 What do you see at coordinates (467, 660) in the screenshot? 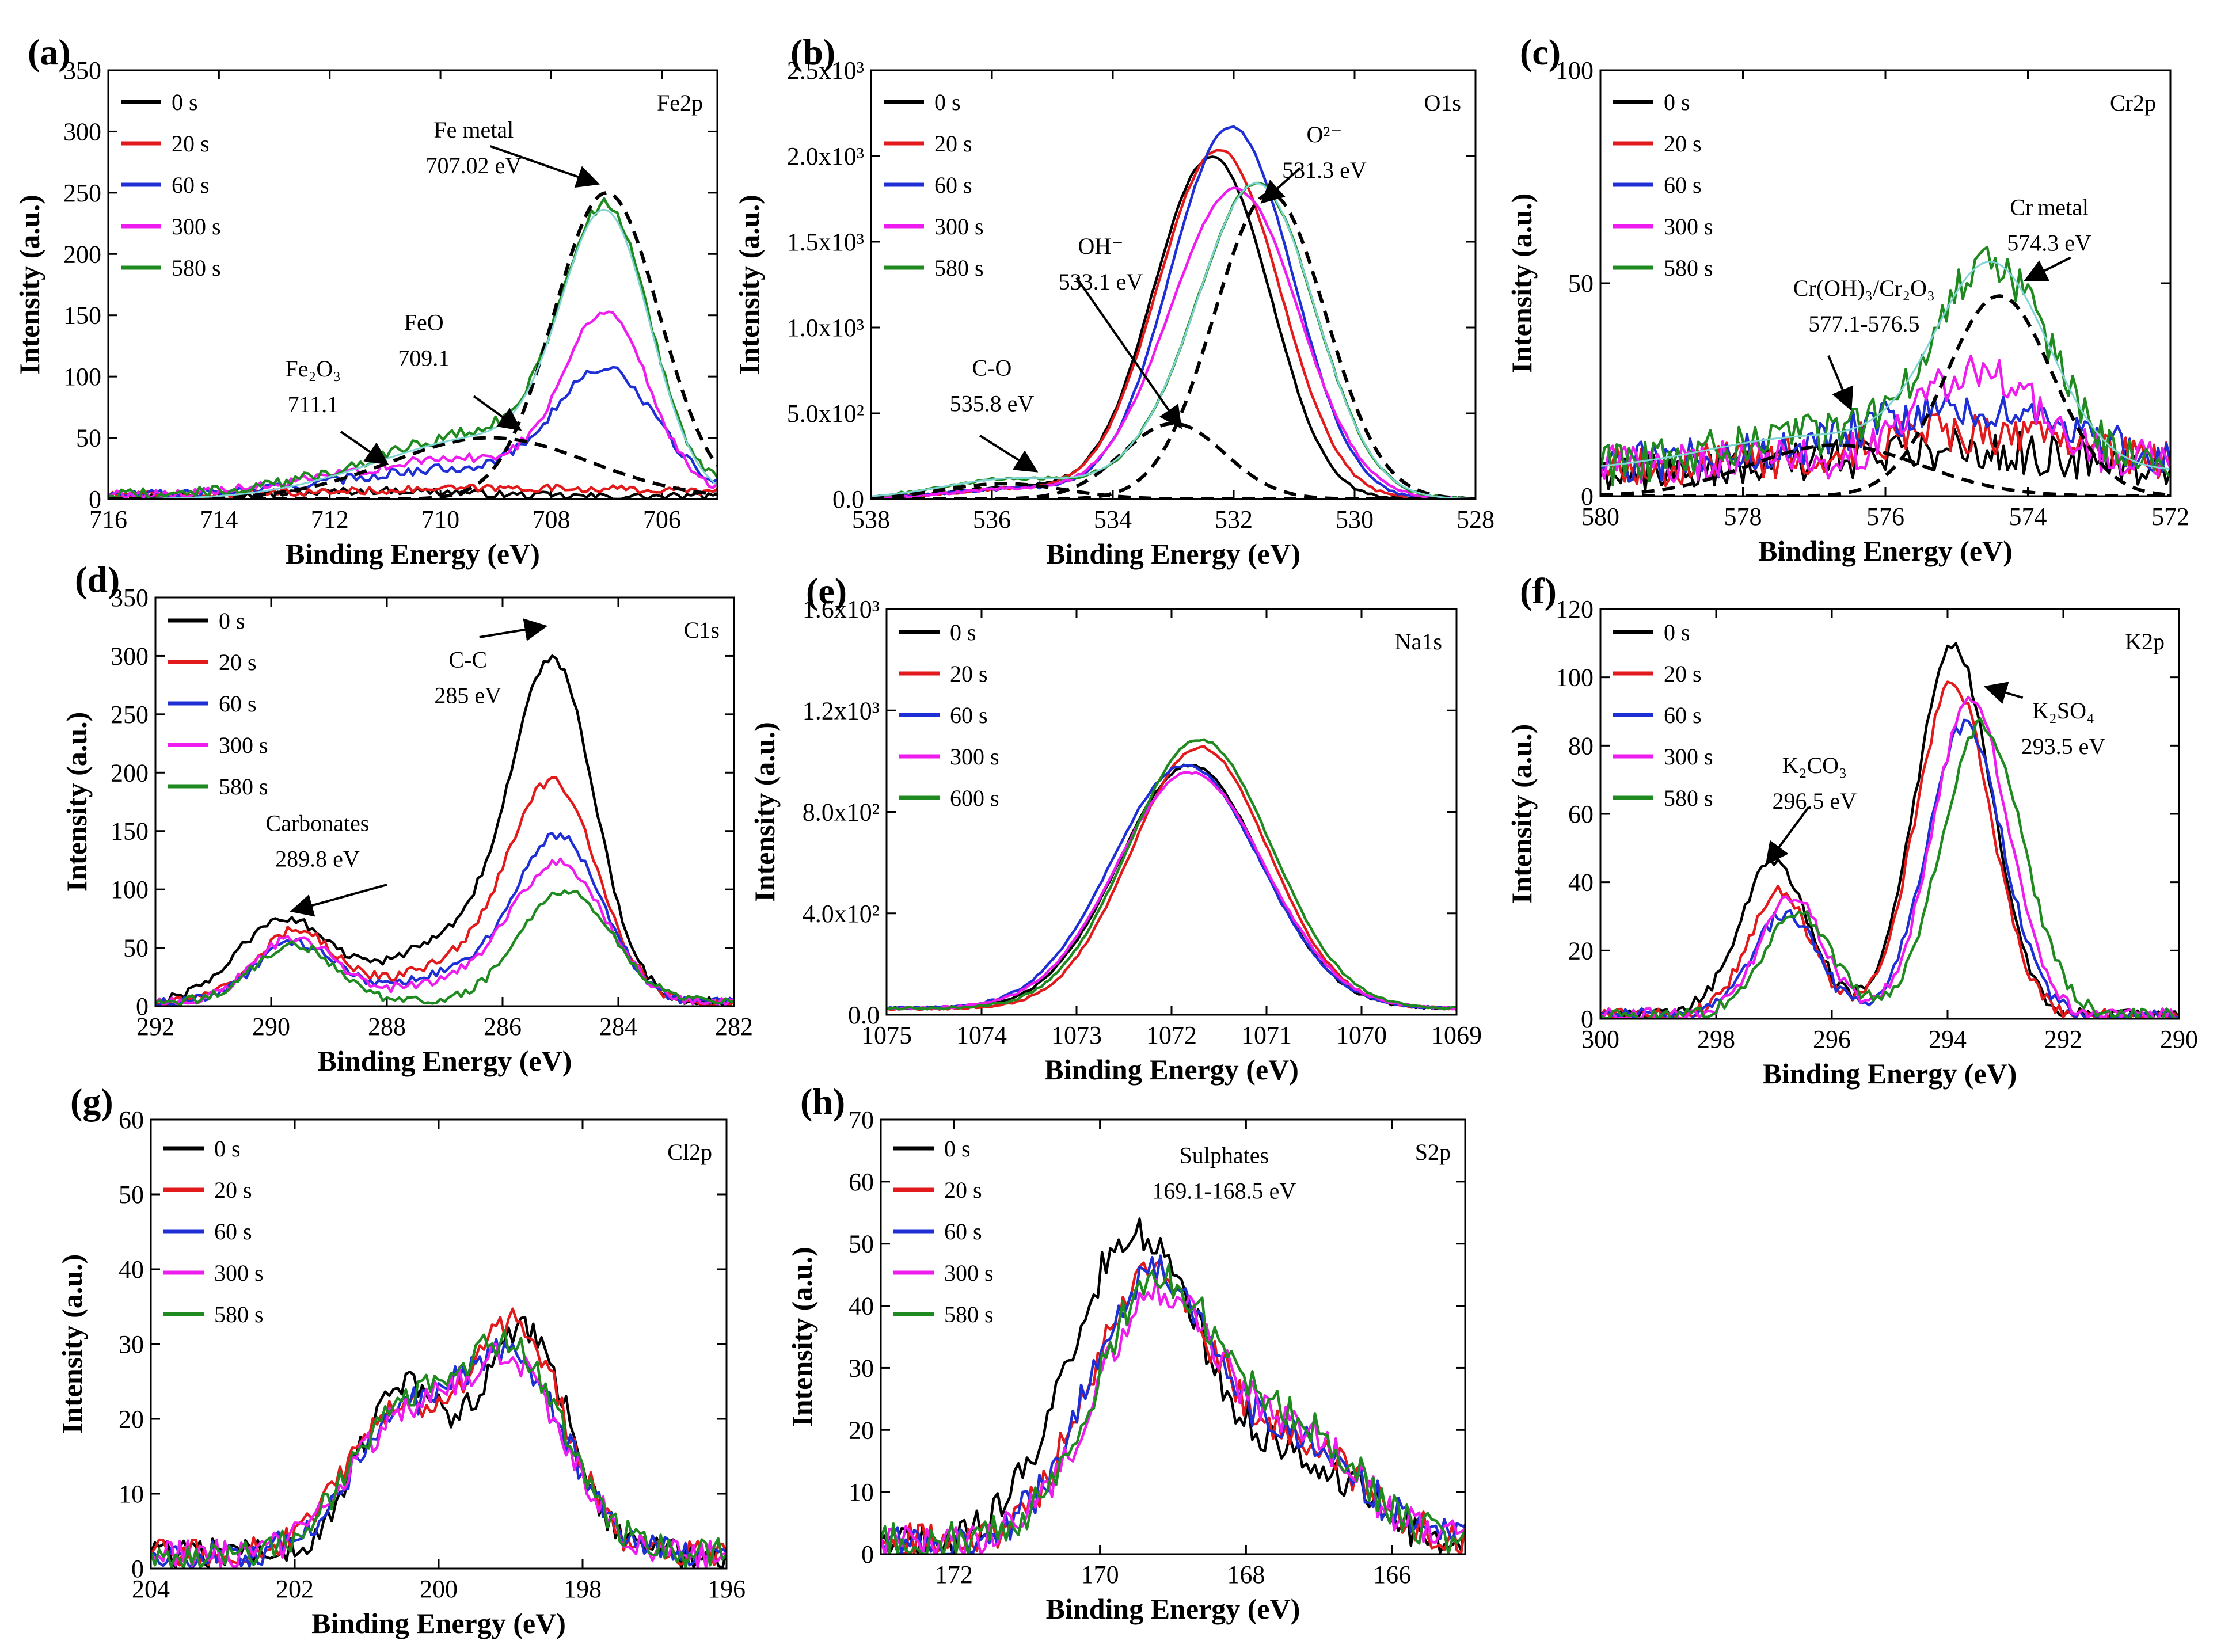
I see `annotation-text: C-C` at bounding box center [467, 660].